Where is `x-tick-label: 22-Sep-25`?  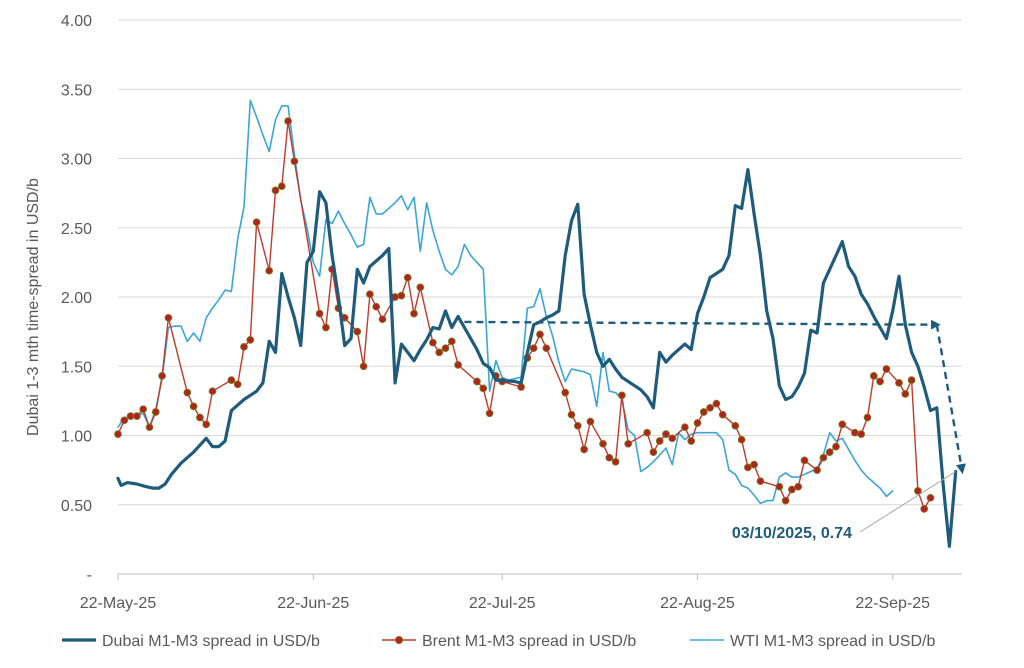
x-tick-label: 22-Sep-25 is located at coordinates (892, 603).